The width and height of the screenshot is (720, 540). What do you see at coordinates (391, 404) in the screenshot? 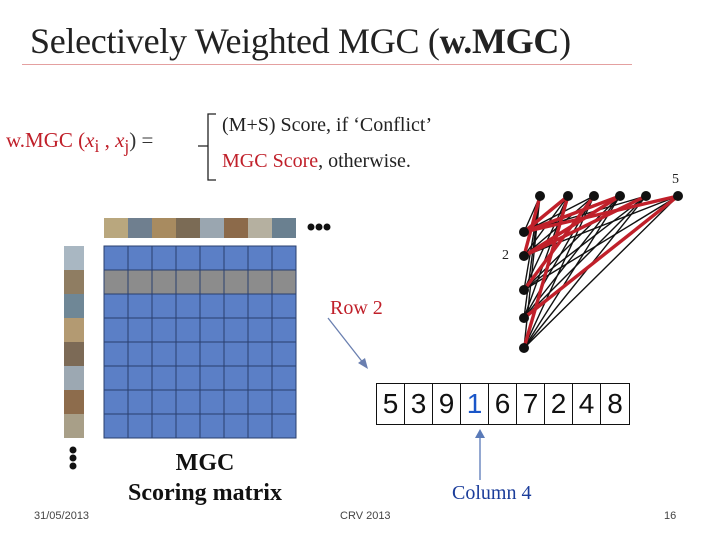
I see `sequence-cell: 5` at bounding box center [391, 404].